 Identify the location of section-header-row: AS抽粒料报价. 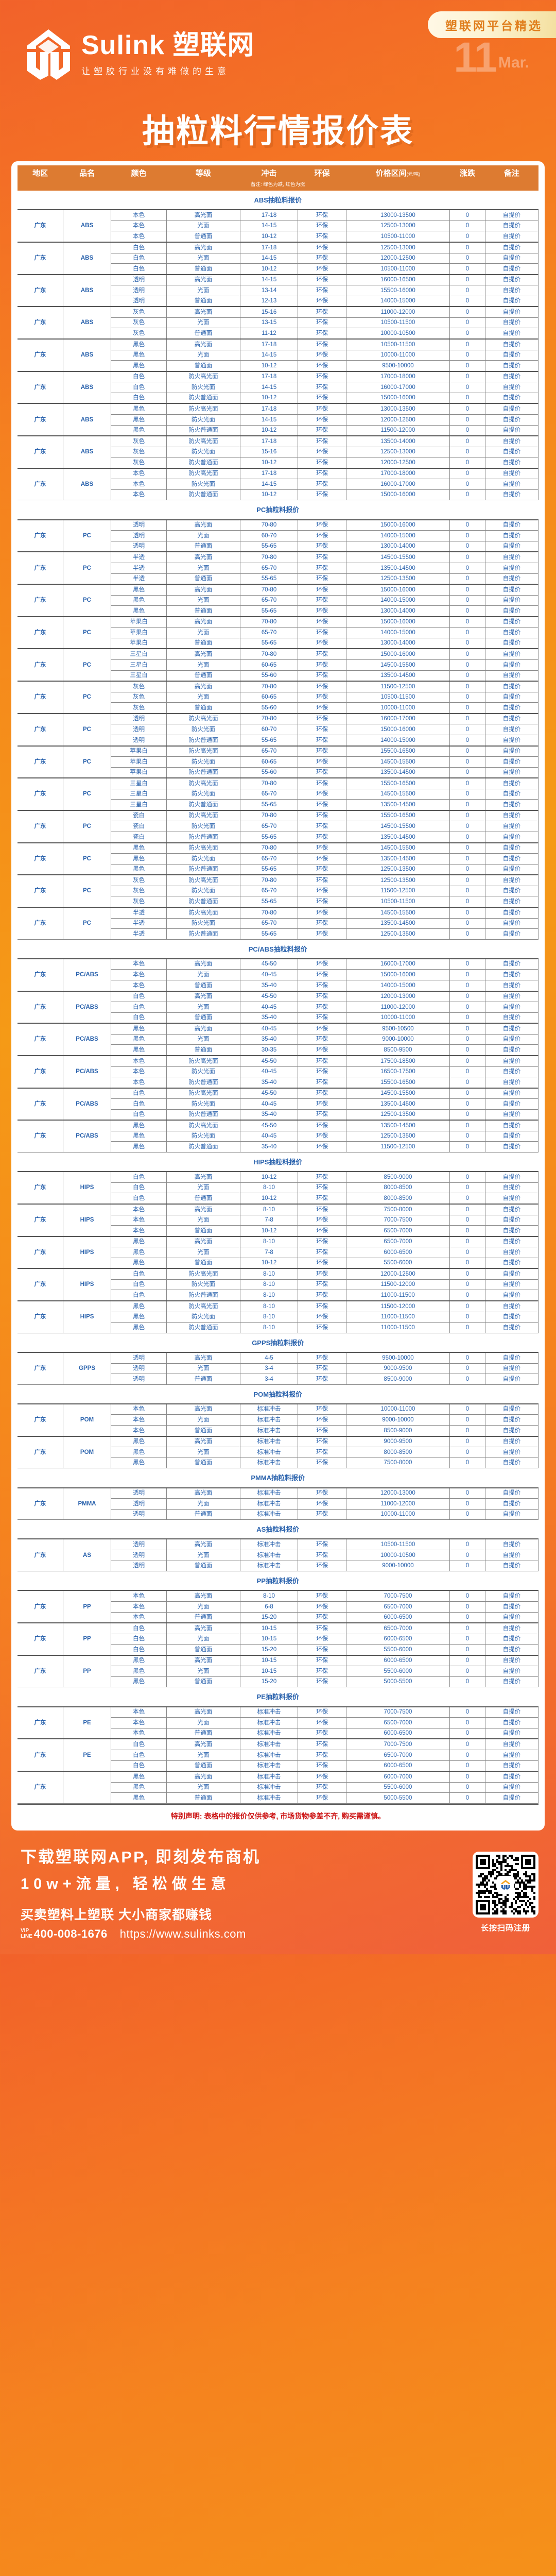
(278, 1529).